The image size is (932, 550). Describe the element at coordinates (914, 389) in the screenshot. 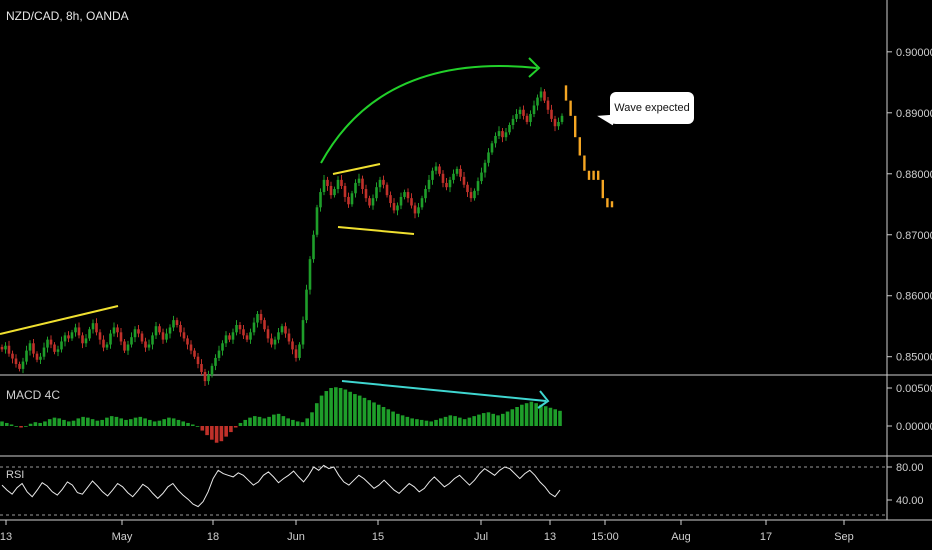

I see `macd-tick-label: 0.00500` at that location.